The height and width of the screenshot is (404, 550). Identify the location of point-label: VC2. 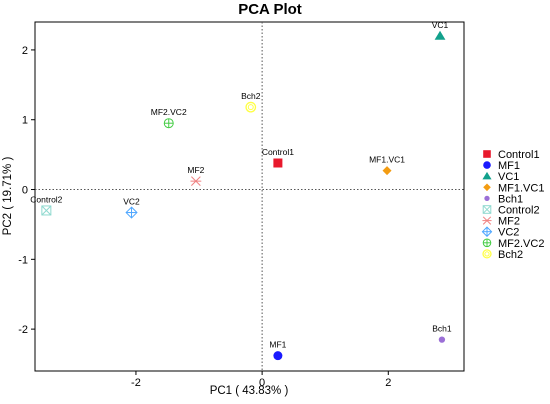
(131, 202).